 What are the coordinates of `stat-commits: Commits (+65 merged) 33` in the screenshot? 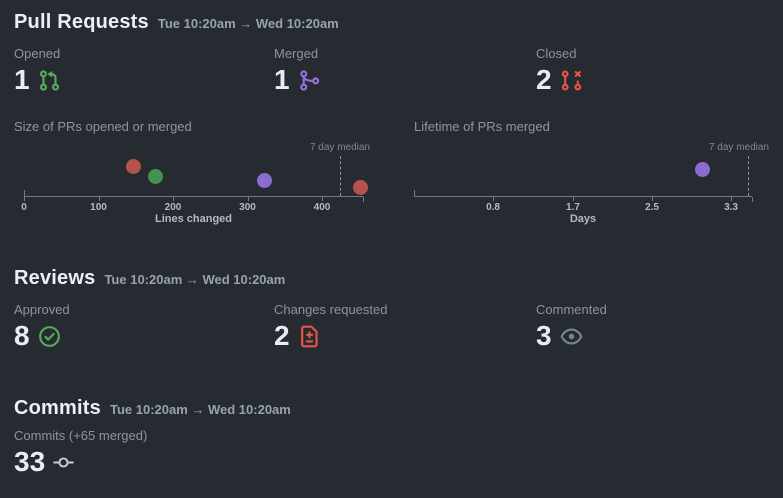 It's located at (80, 453).